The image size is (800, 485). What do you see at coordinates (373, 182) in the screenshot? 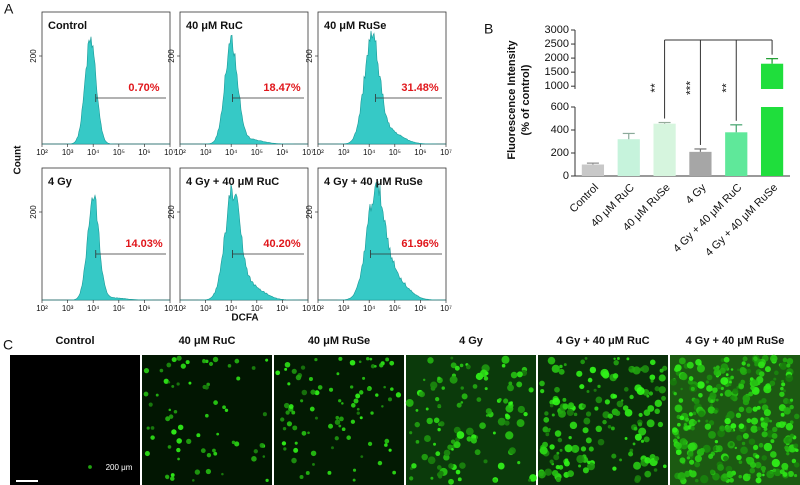
I see `plot-title: 4 Gy + 40 μM RuSe` at bounding box center [373, 182].